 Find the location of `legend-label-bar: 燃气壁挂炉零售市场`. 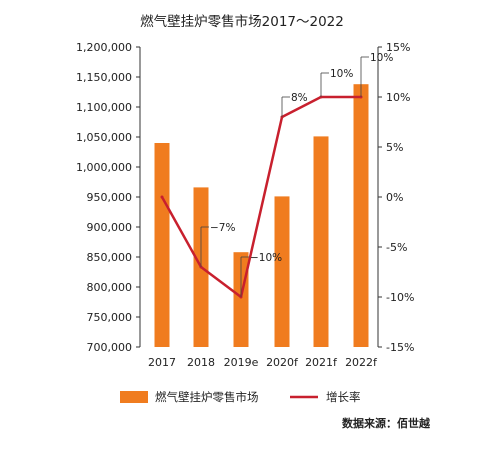

legend-label-bar: 燃气壁挂炉零售市场 is located at coordinates (207, 397).